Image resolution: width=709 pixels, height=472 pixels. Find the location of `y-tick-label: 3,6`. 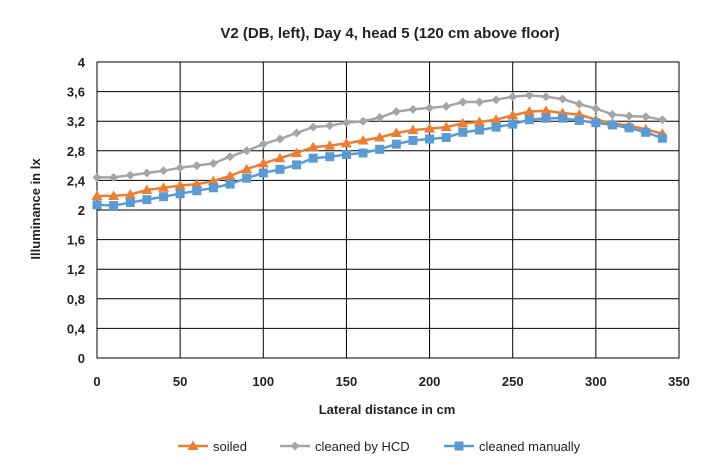

y-tick-label: 3,6 is located at coordinates (76, 92).